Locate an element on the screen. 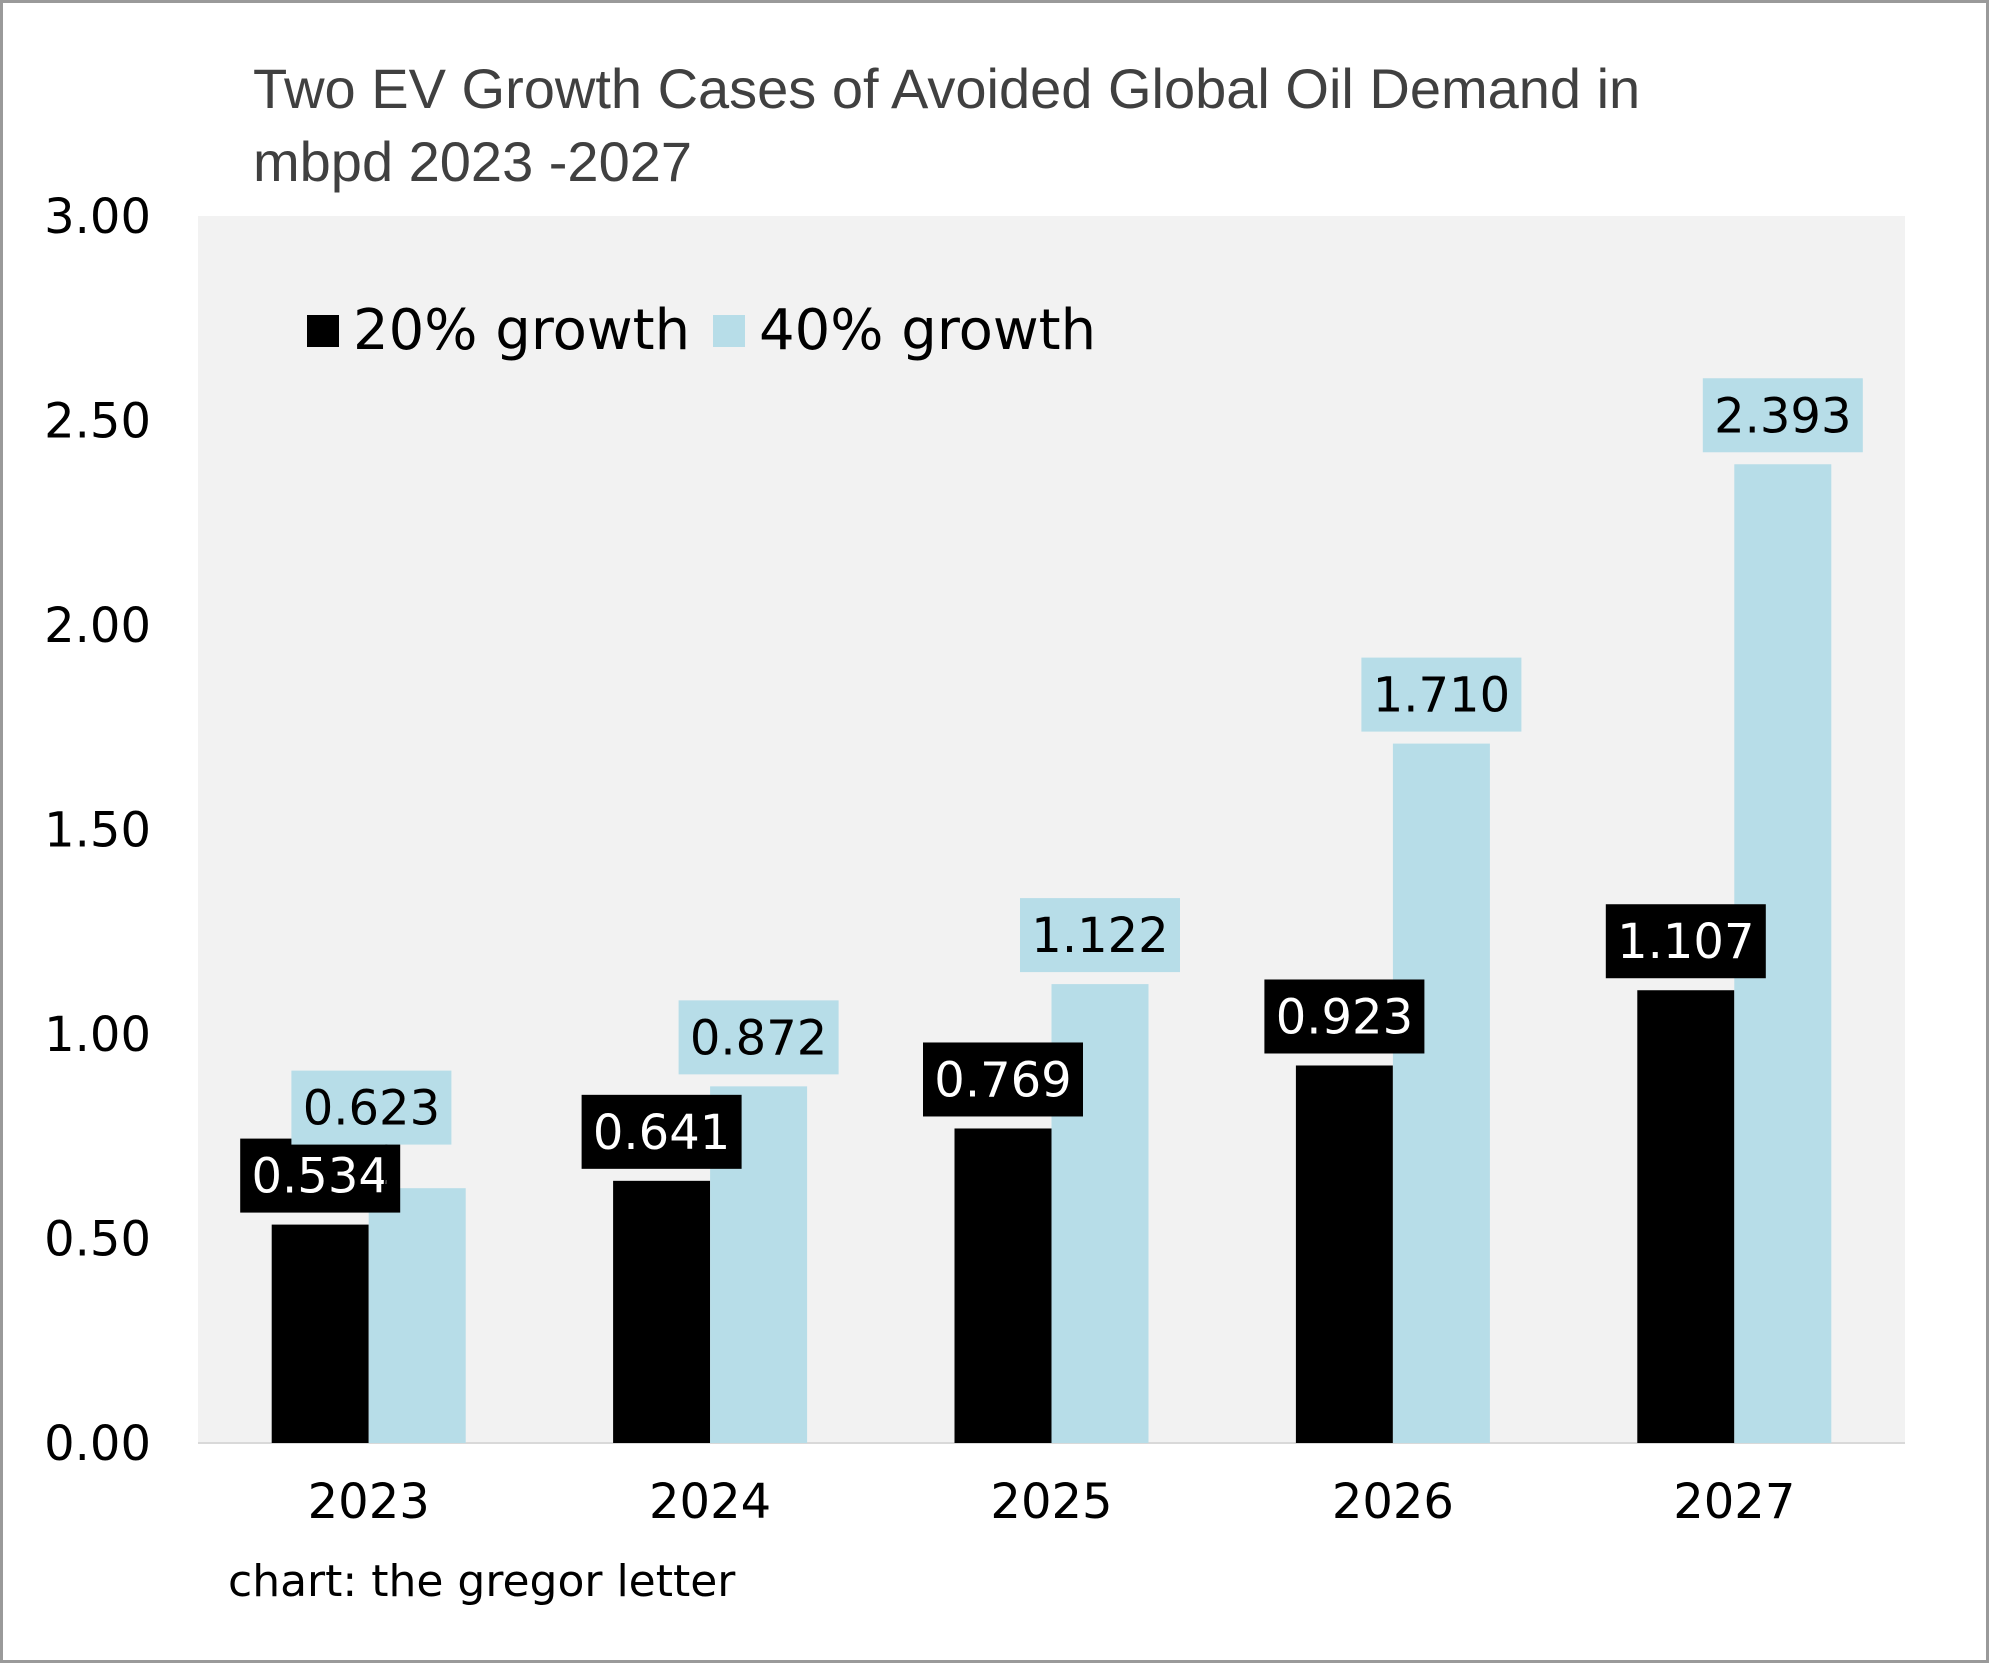  y-axis: 0.00 0.50 1.00 1.50 2.00 2.50 3.00 is located at coordinates (97, 830).